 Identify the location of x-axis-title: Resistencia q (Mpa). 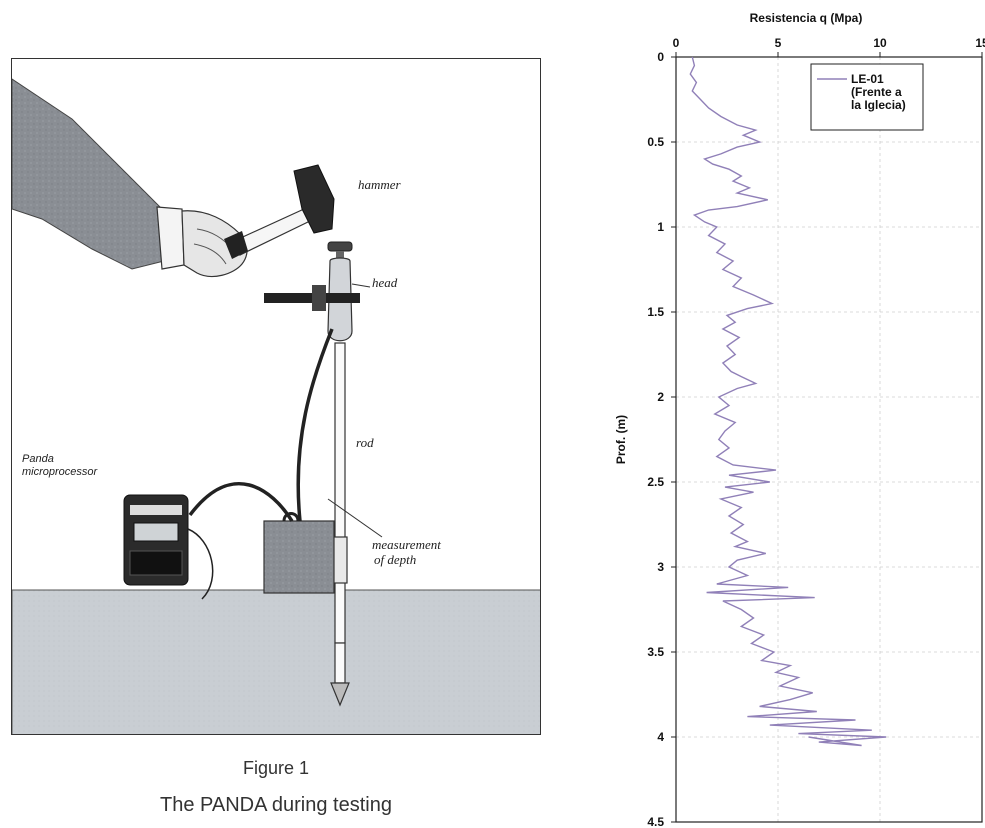
(806, 18).